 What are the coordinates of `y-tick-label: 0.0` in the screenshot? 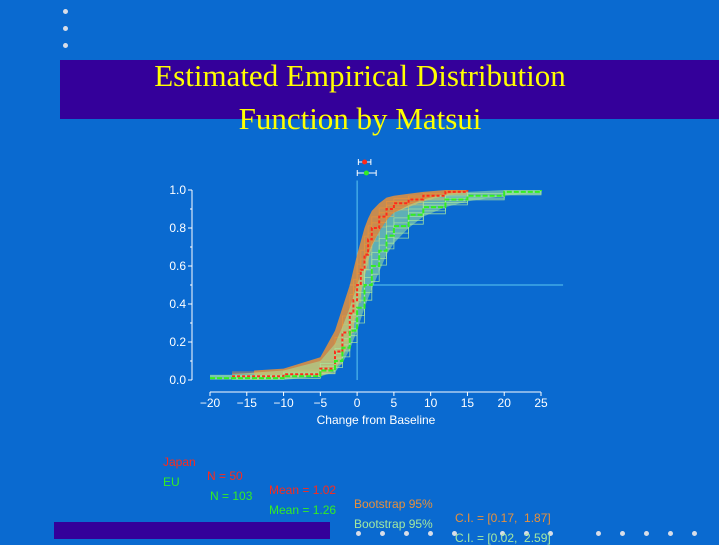 It's located at (177, 380).